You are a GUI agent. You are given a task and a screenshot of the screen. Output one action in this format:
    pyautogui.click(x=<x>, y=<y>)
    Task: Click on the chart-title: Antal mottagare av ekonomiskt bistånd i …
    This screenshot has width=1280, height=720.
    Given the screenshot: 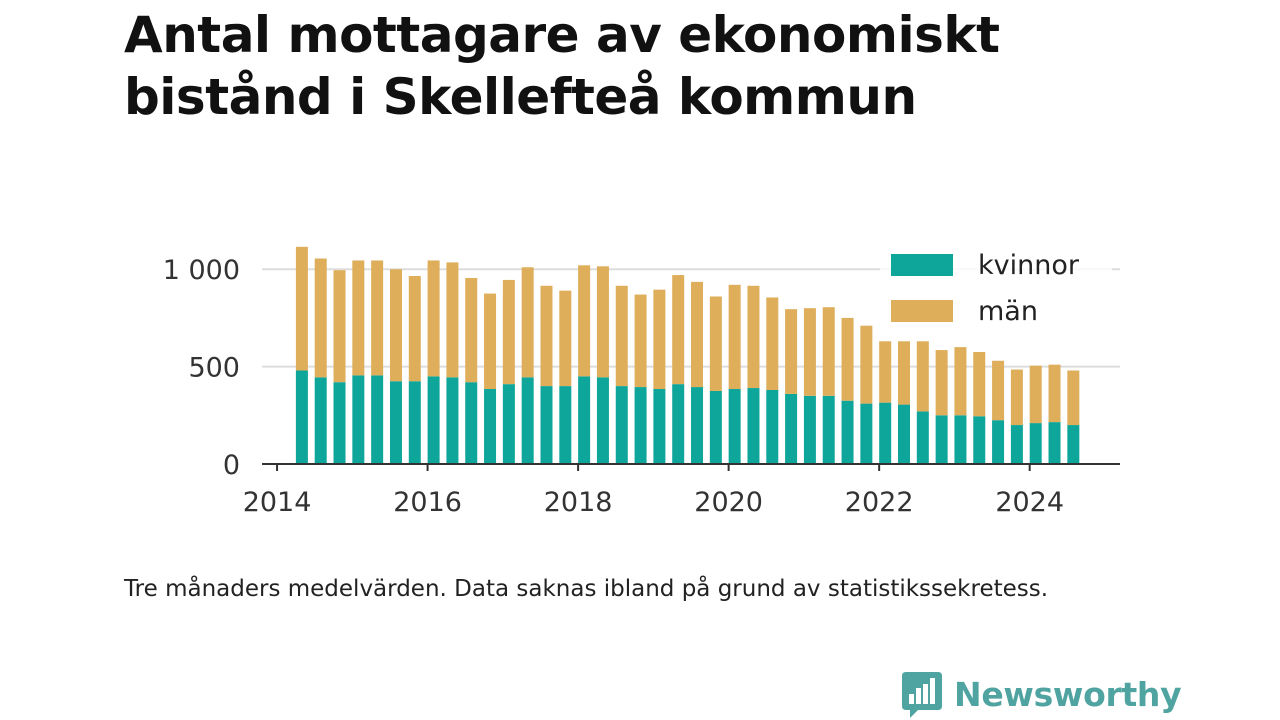 What is the action you would take?
    pyautogui.click(x=562, y=66)
    